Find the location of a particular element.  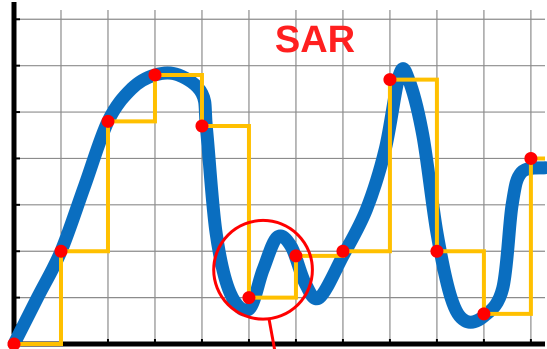

highlight-circle is located at coordinates (263, 269).